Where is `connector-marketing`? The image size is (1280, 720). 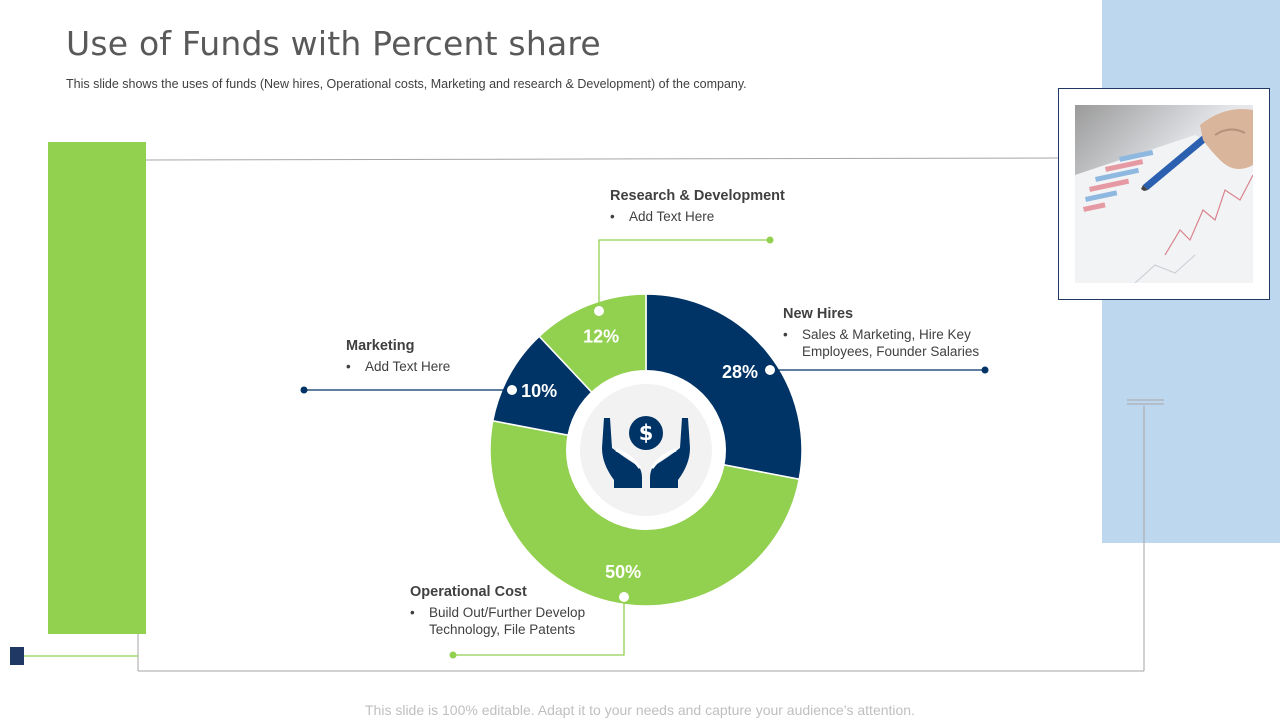 connector-marketing is located at coordinates (408, 390).